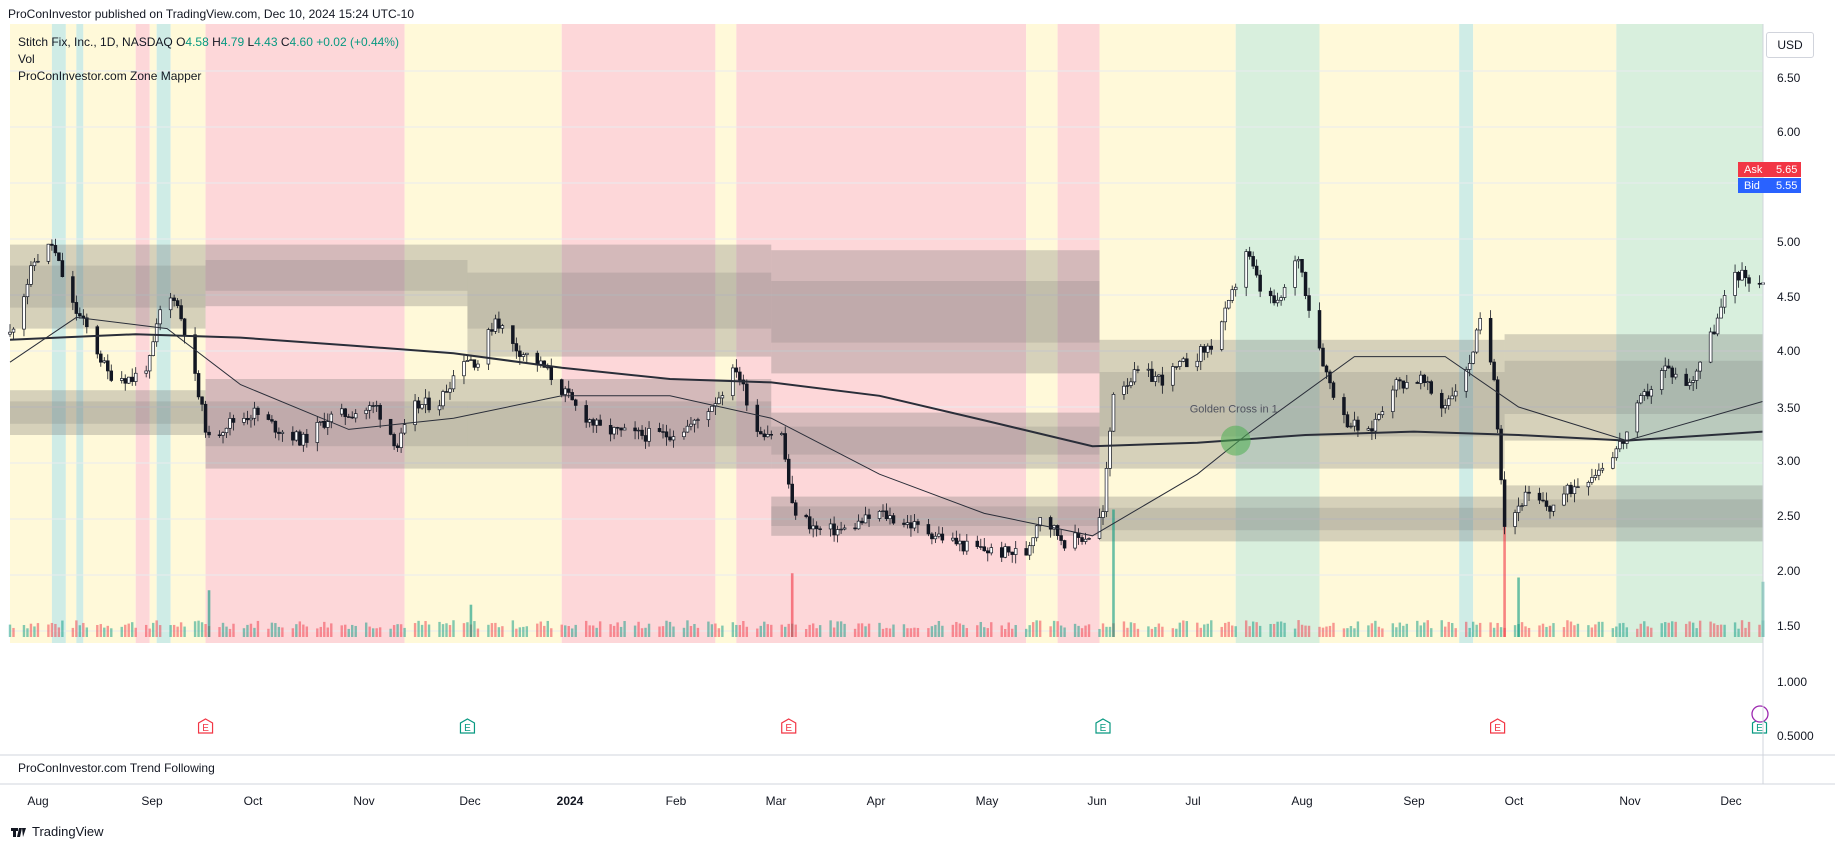 The image size is (1835, 849). Describe the element at coordinates (57, 831) in the screenshot. I see `tradingview-footer: TradingView` at that location.